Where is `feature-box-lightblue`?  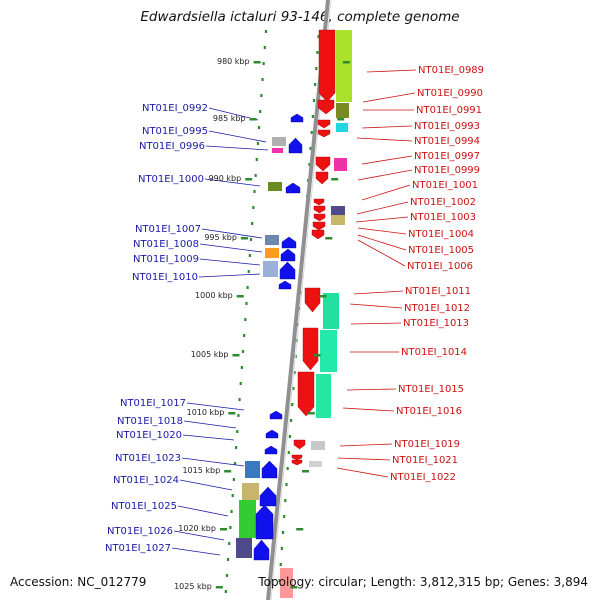
feature-box-lightblue is located at coordinates (270, 269).